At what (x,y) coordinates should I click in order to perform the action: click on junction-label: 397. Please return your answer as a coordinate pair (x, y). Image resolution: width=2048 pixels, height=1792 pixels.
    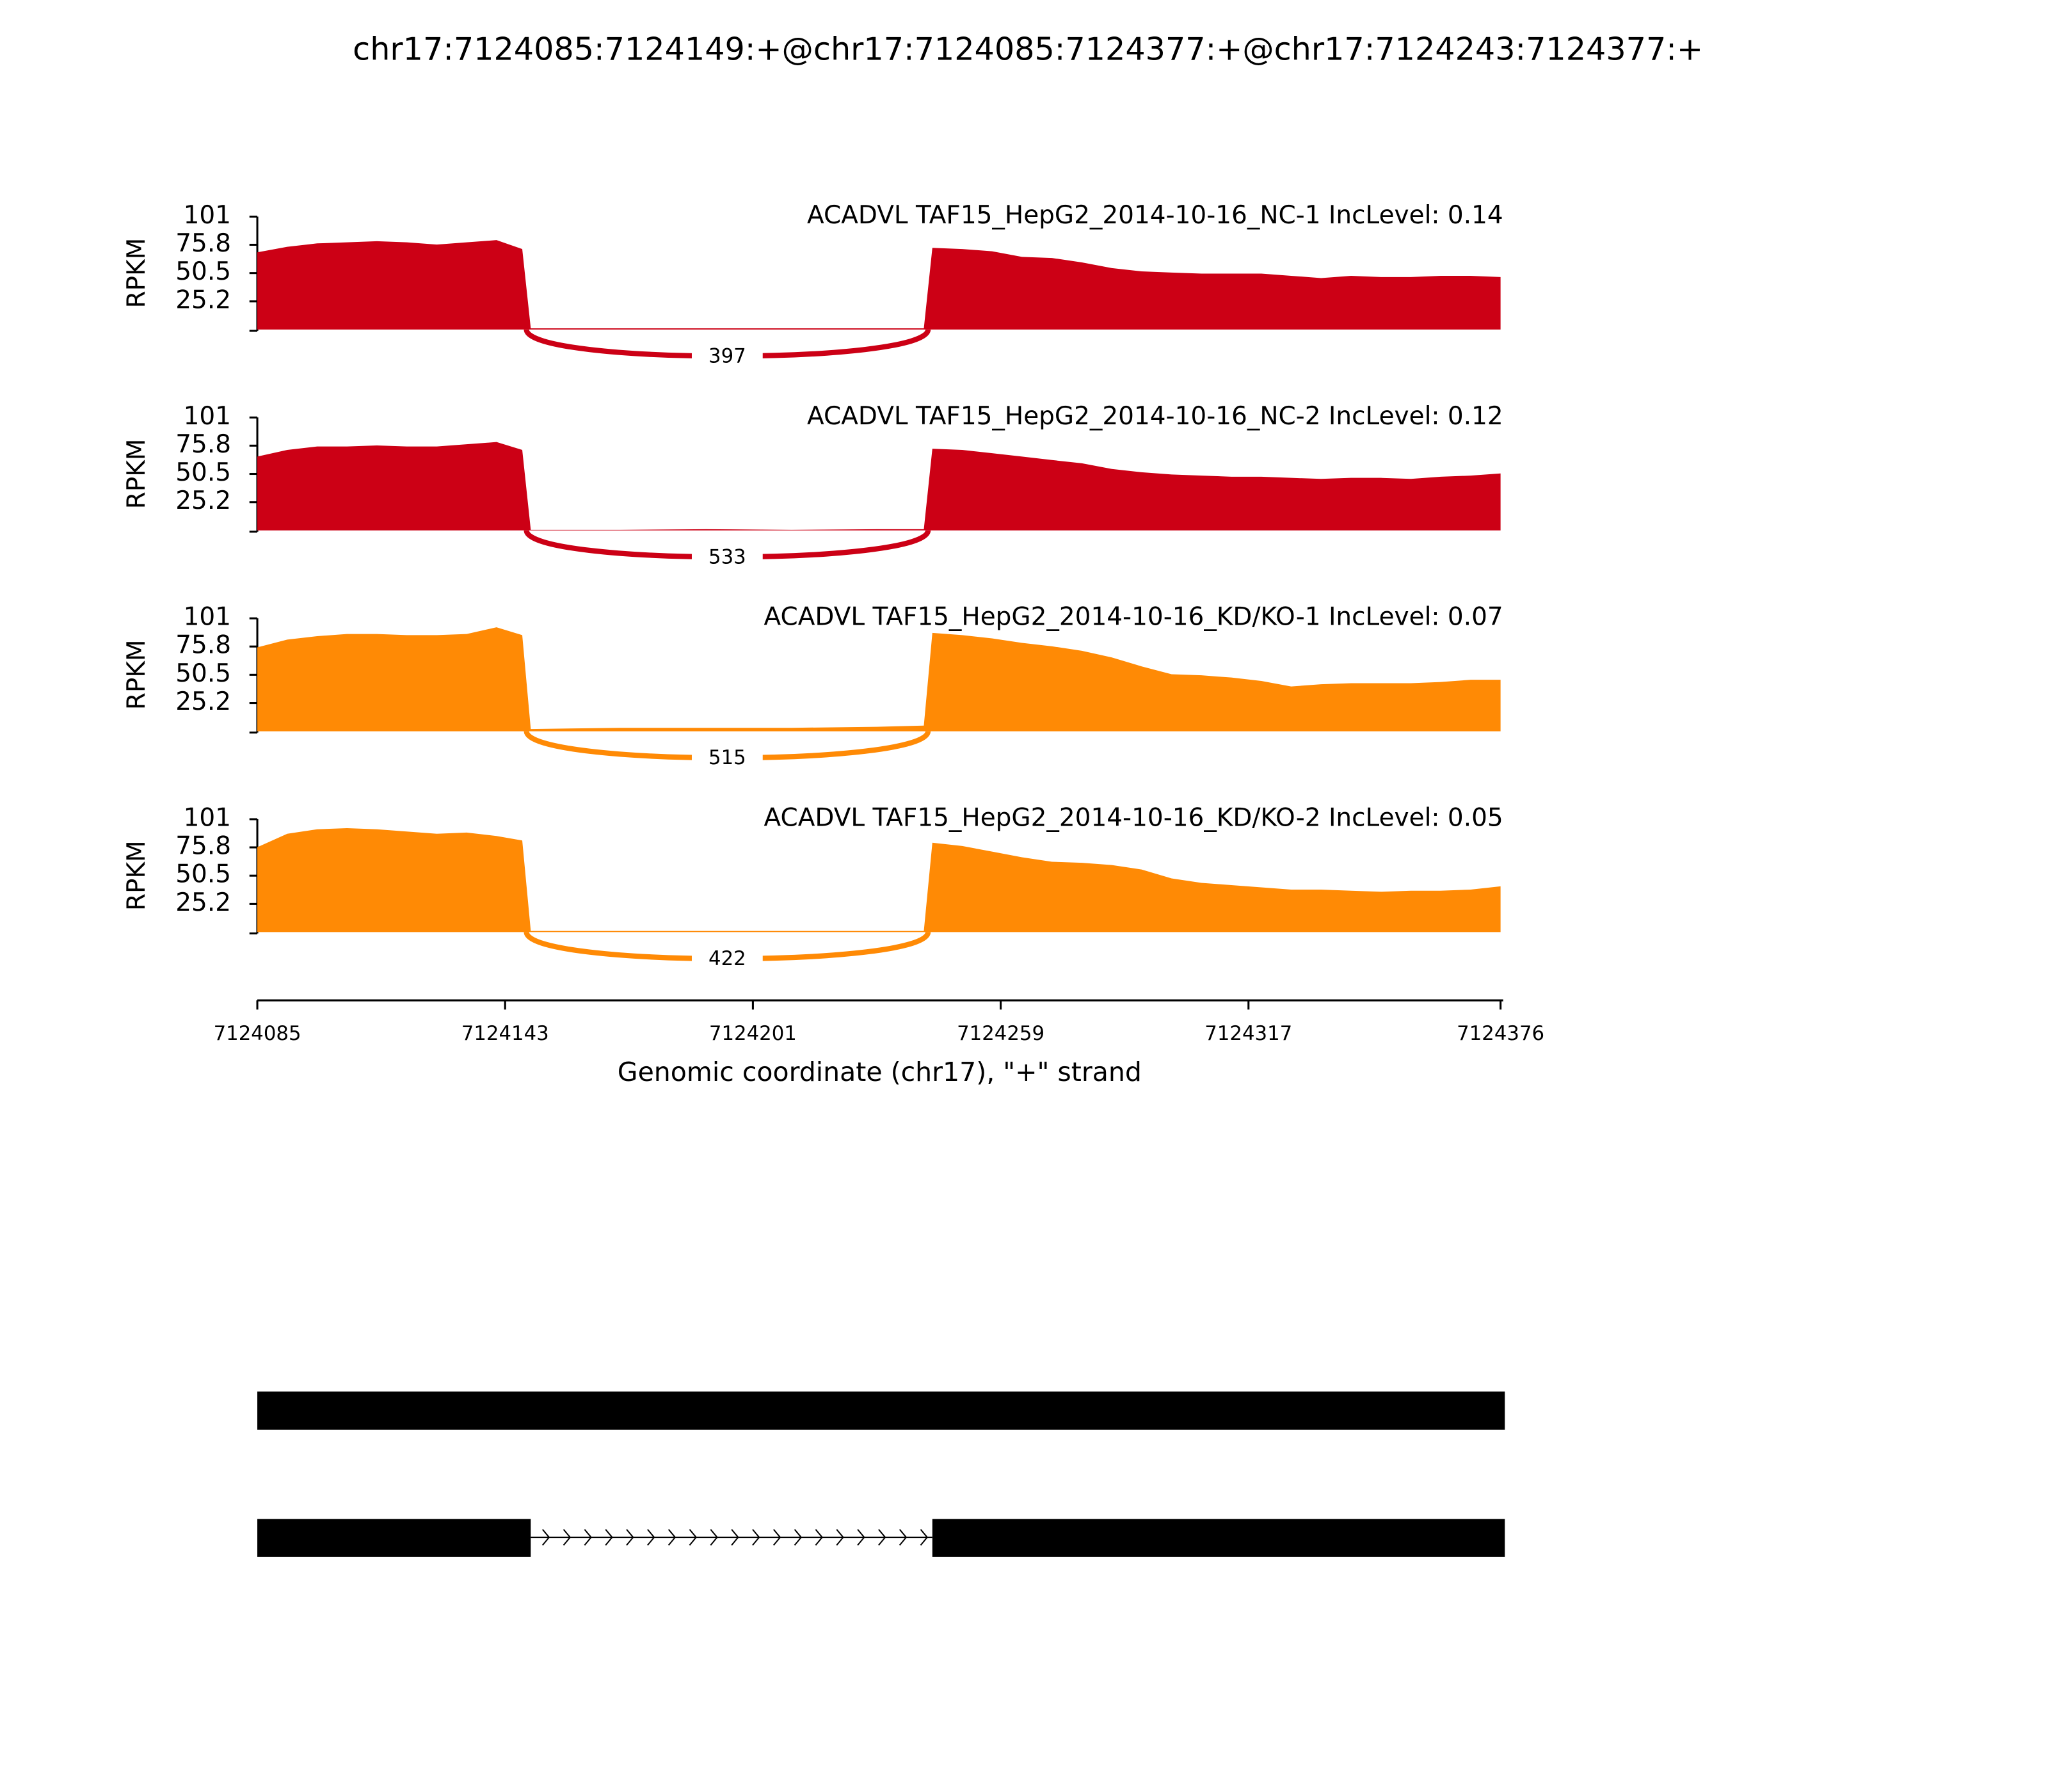
    Looking at the image, I should click on (727, 355).